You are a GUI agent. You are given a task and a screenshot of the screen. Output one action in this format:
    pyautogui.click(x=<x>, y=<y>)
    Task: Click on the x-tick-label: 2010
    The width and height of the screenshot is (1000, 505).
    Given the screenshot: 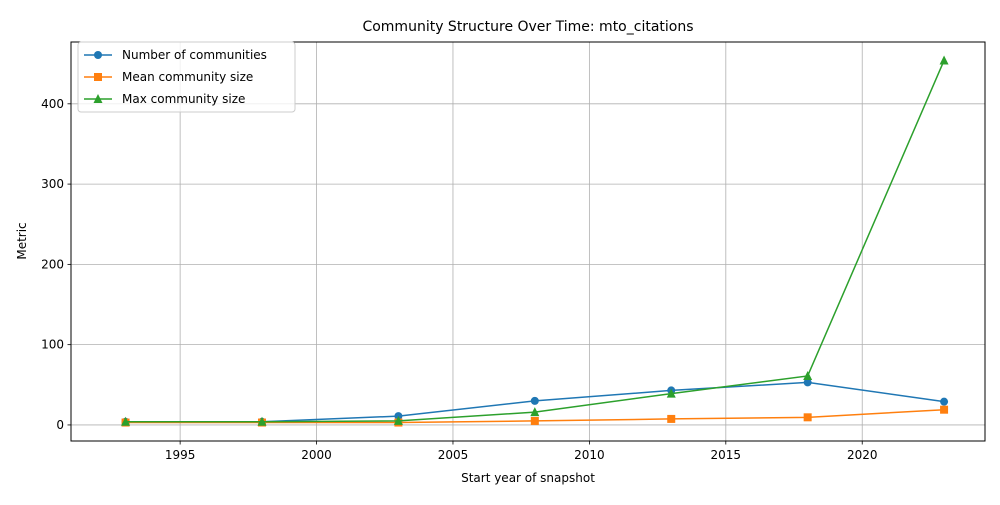 What is the action you would take?
    pyautogui.click(x=589, y=455)
    